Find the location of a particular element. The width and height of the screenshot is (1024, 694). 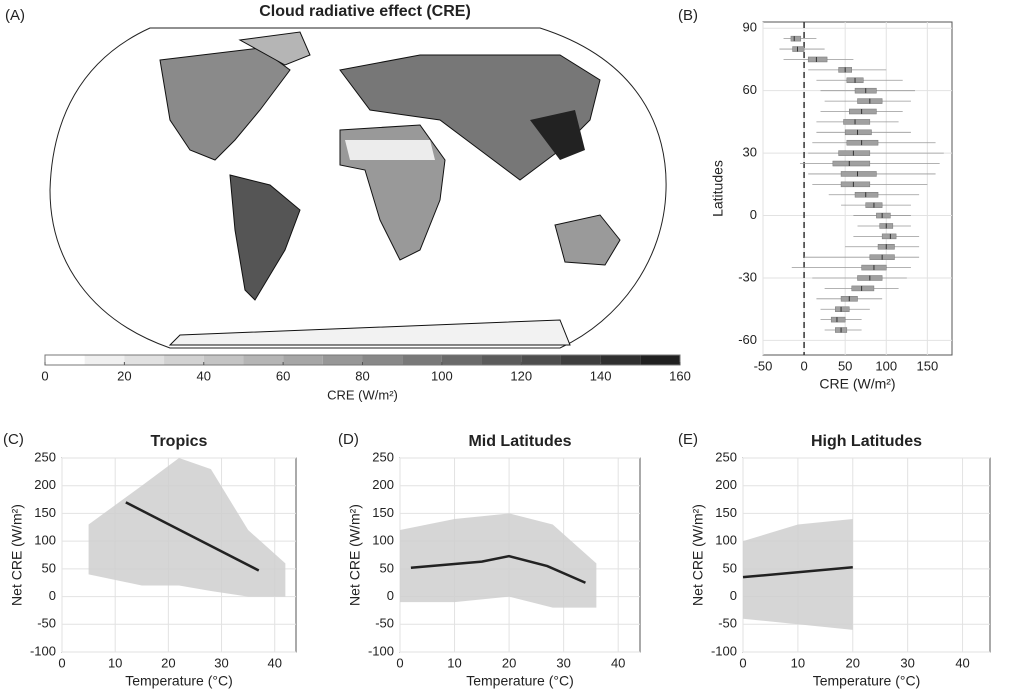

y-tick-label: 60 is located at coordinates (750, 89).